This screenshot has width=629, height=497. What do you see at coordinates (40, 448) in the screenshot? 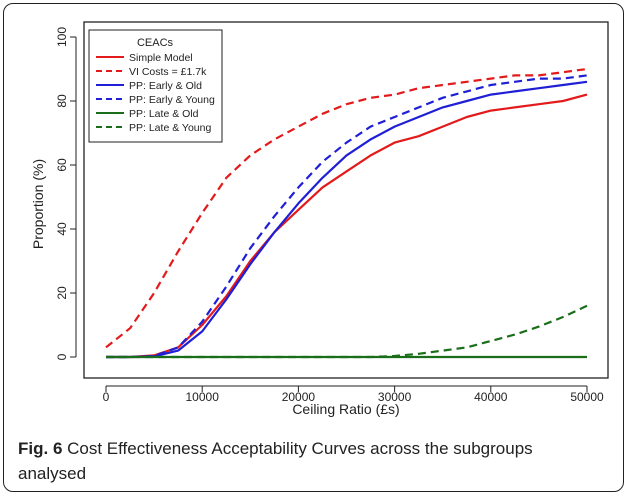
I see `caption-label: Fig. 6` at bounding box center [40, 448].